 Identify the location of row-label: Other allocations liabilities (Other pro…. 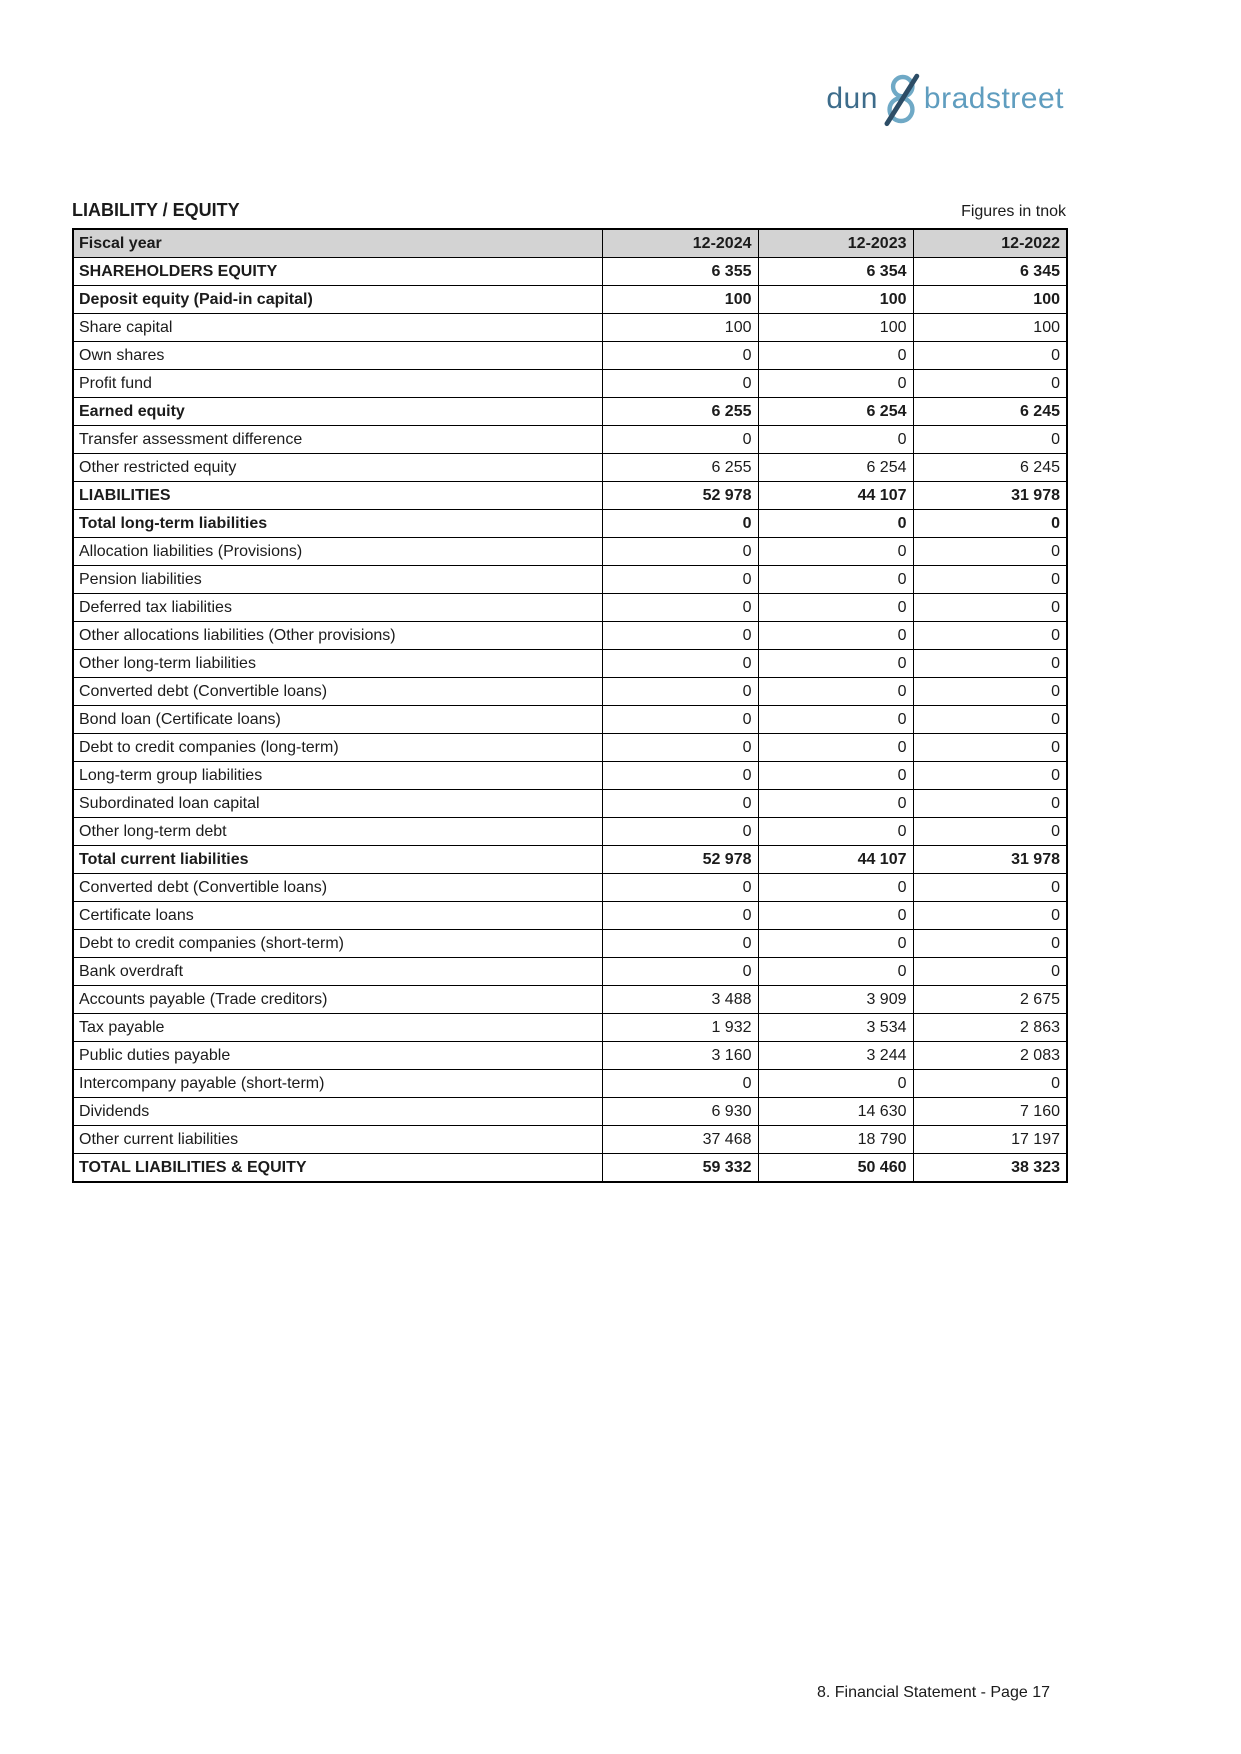
(337, 635).